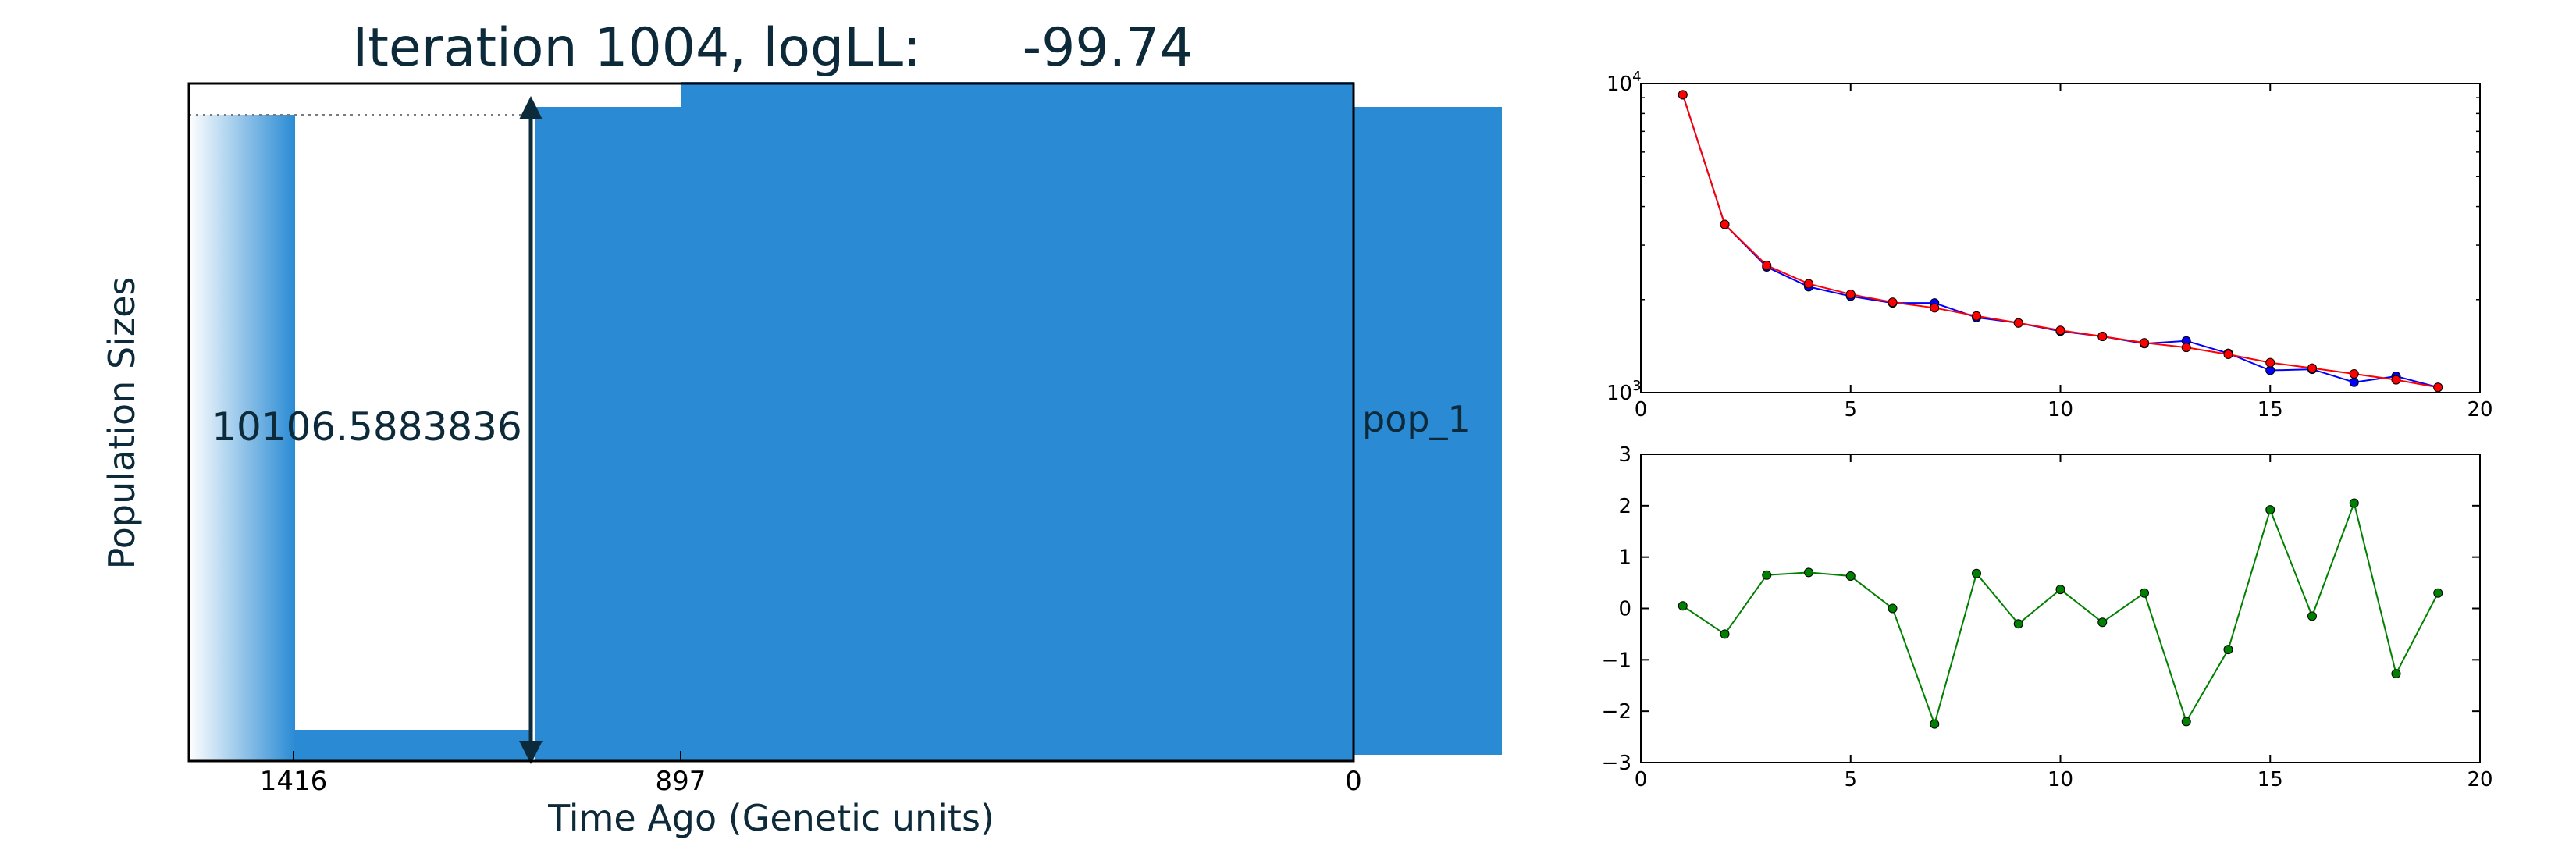  What do you see at coordinates (2270, 410) in the screenshot?
I see `size-trace-xtick-label: 15` at bounding box center [2270, 410].